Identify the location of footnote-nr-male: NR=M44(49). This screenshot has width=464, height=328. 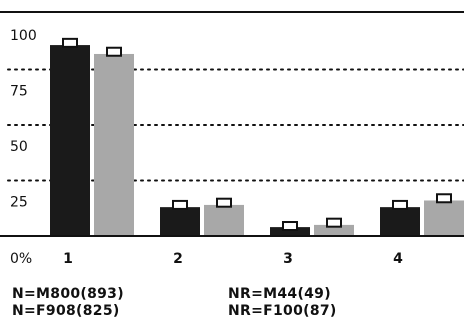
(279, 294).